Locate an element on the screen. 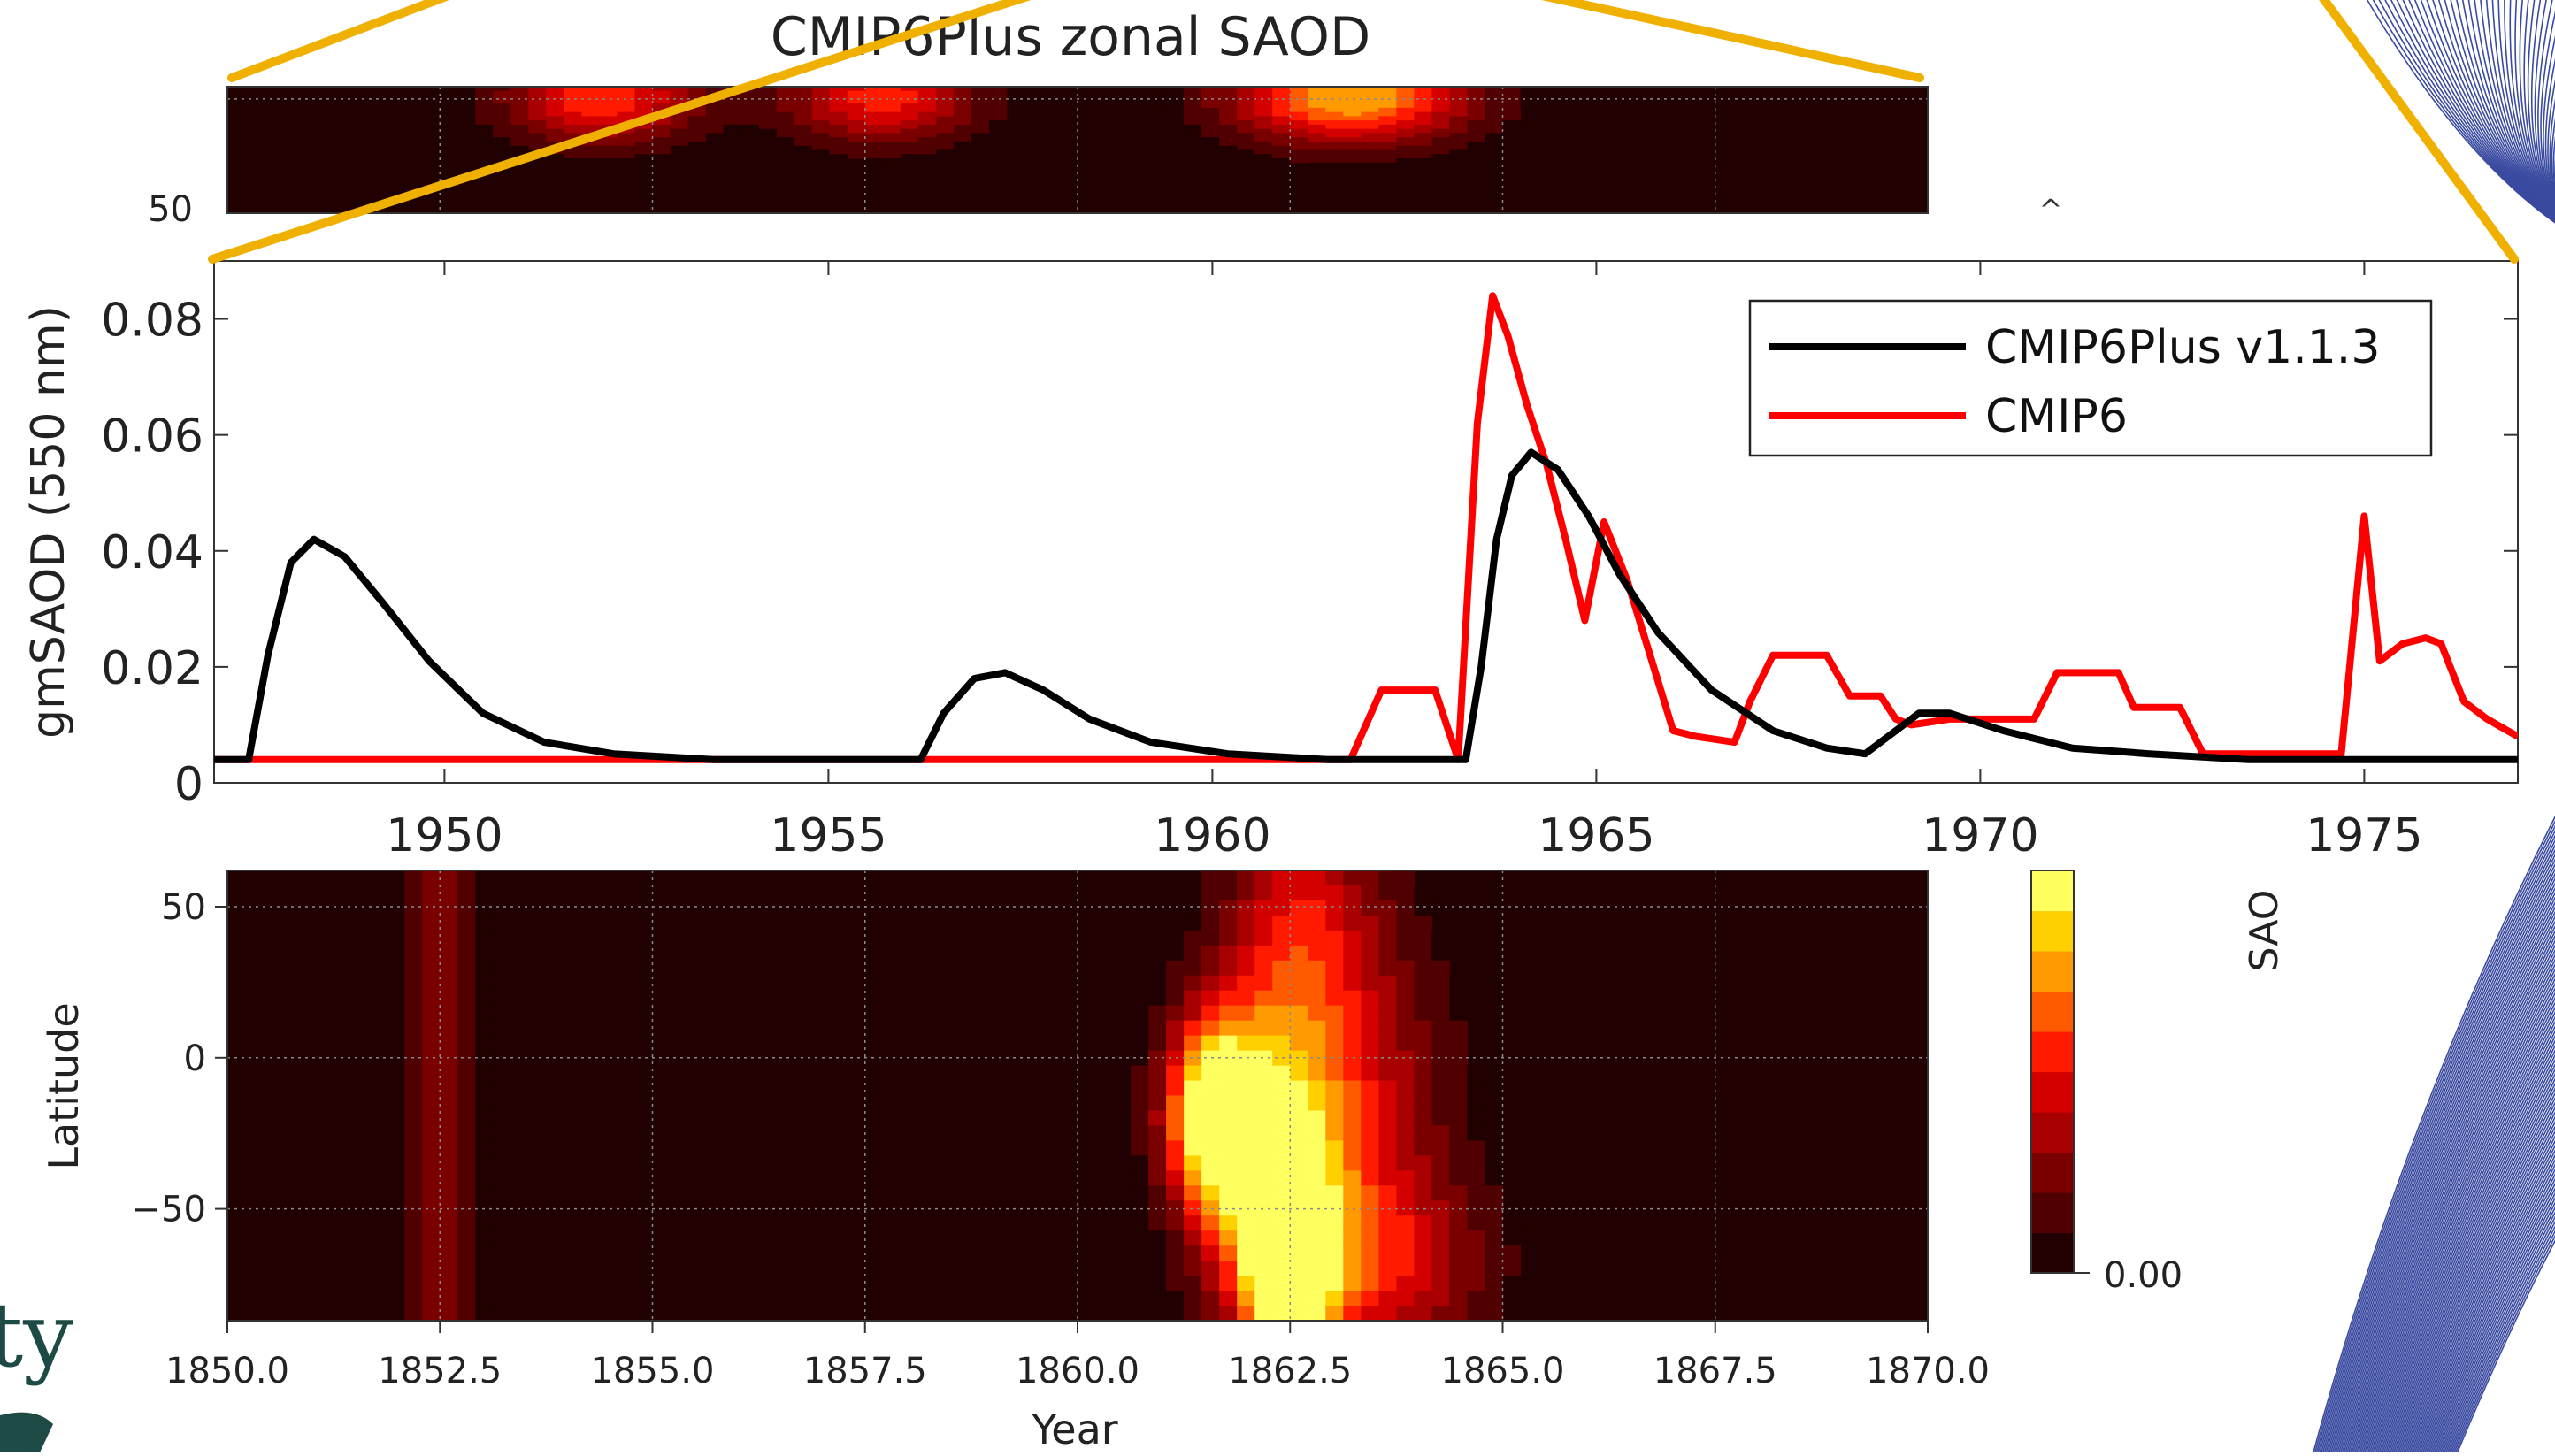 The width and height of the screenshot is (2555, 1456). bottom-heatmap-y-ticks: 500−50 is located at coordinates (179, 1058).